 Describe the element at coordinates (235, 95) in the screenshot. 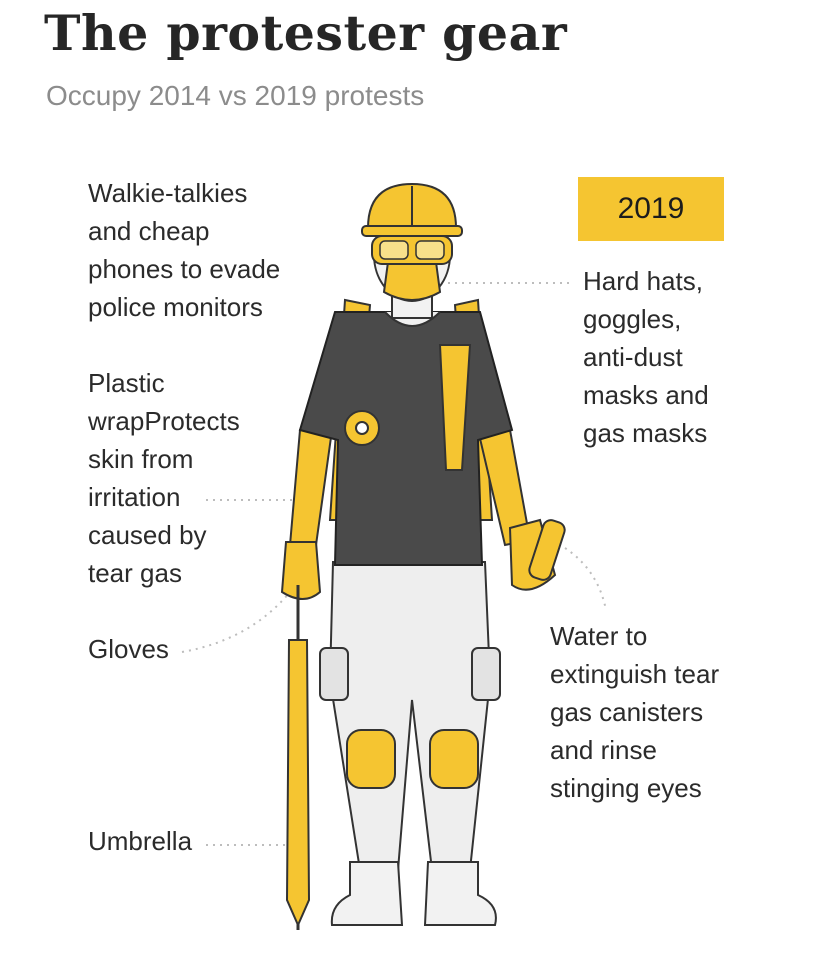

I see `page-subtitle: Occupy 2014 vs 2019 protests` at that location.